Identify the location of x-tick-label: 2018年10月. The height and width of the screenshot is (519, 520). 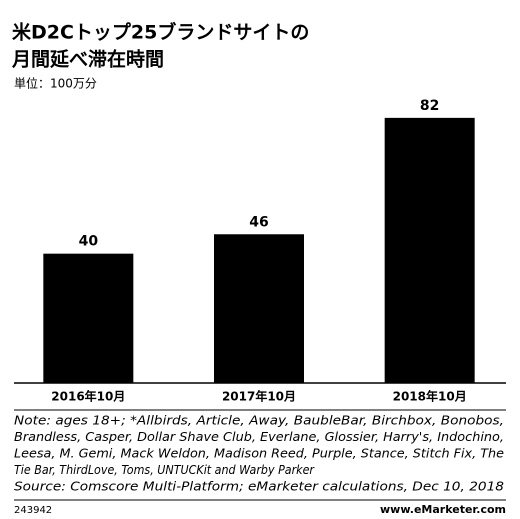
(430, 396).